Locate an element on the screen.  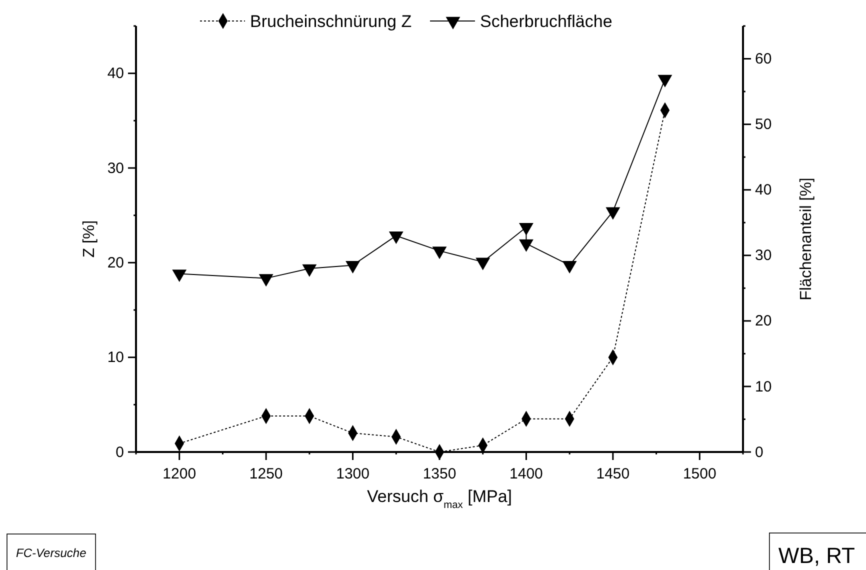
y-tick-label: 30 is located at coordinates (115, 168).